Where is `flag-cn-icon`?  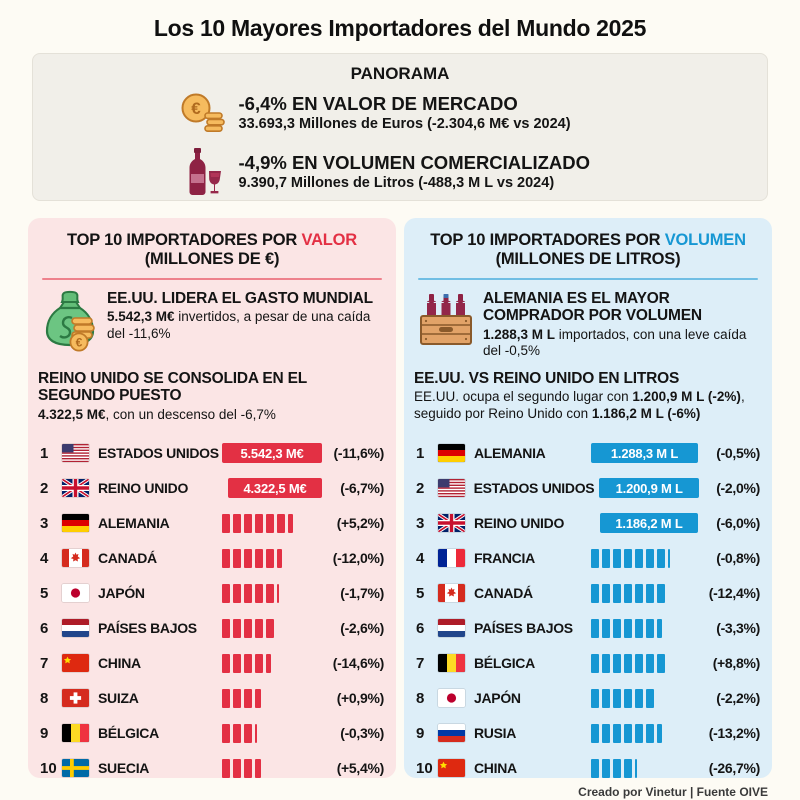 flag-cn-icon is located at coordinates (75, 663).